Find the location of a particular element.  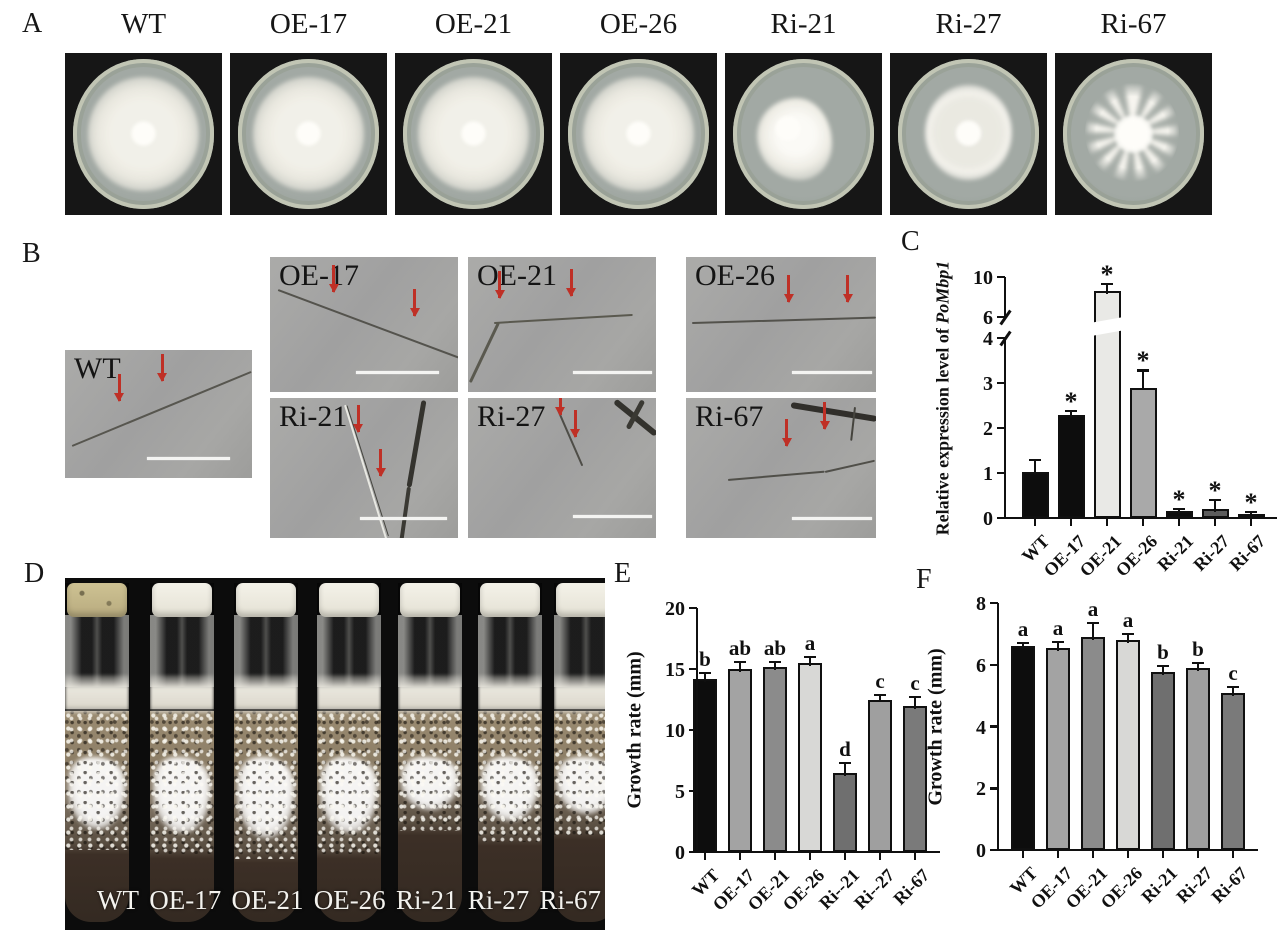

panel-e-label: E is located at coordinates (623, 573).